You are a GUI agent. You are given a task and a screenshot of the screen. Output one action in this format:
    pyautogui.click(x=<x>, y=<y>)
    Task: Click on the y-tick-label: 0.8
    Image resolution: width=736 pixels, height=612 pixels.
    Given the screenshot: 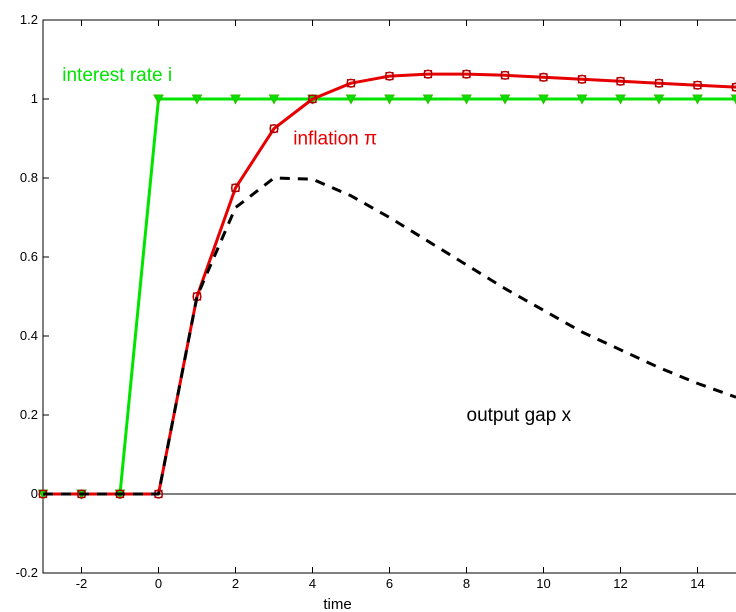 What is the action you would take?
    pyautogui.click(x=29, y=177)
    